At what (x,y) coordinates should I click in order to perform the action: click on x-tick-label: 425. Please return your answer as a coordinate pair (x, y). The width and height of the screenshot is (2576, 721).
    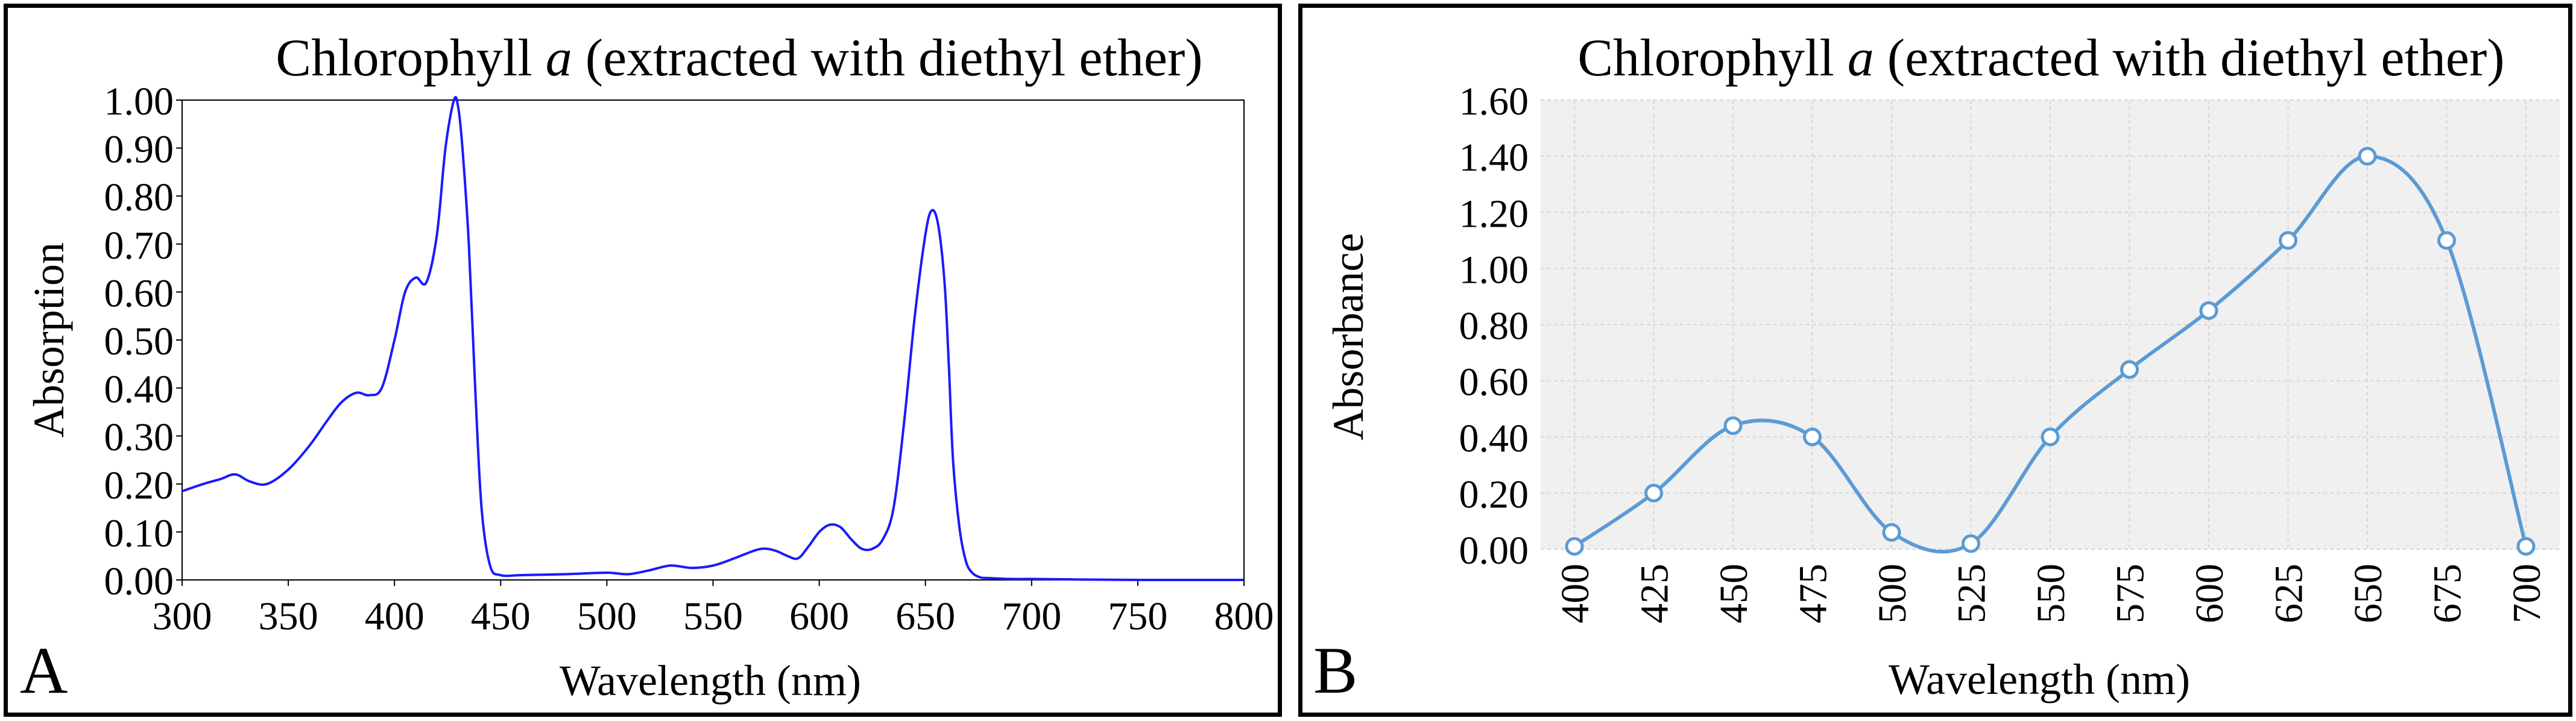
    Looking at the image, I should click on (1655, 593).